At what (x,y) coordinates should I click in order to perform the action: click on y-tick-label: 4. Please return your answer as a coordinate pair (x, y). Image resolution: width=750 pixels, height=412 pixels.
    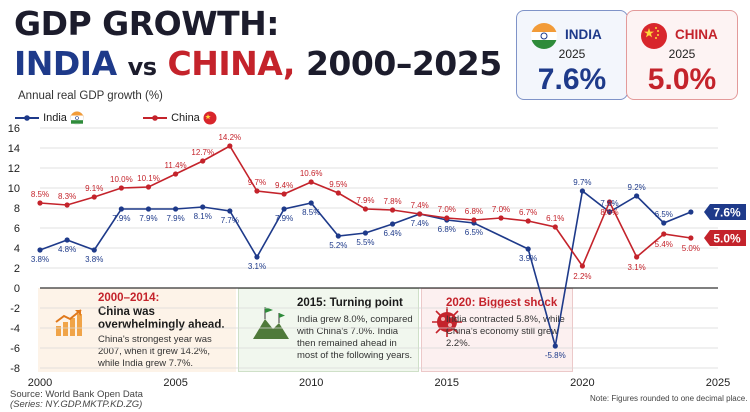
    Looking at the image, I should click on (17, 249).